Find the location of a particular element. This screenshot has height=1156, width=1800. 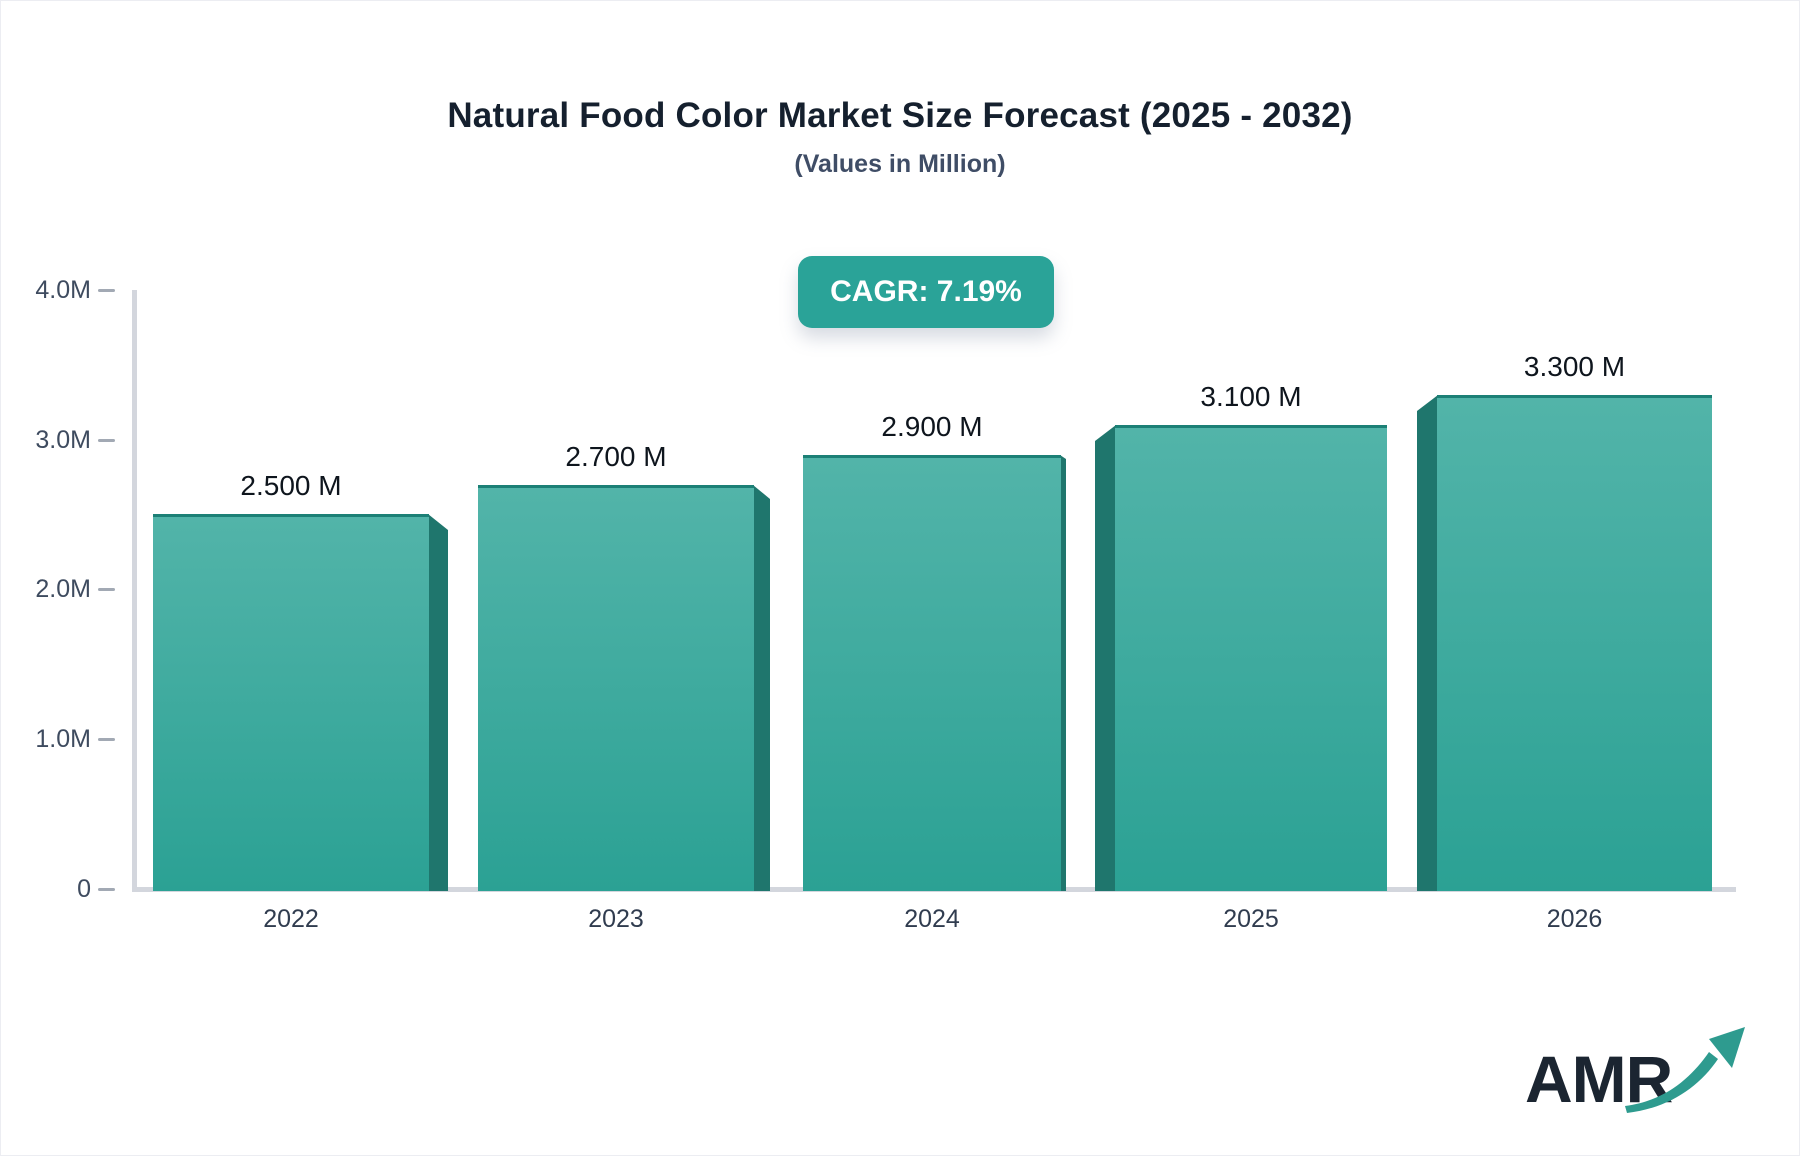

cagr-badge-label: CAGR: 7.19% is located at coordinates (926, 291).